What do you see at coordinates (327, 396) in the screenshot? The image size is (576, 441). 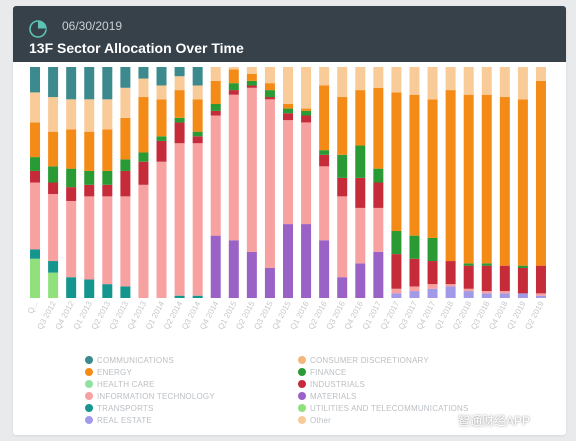 I see `legend-item: MATERIALS` at bounding box center [327, 396].